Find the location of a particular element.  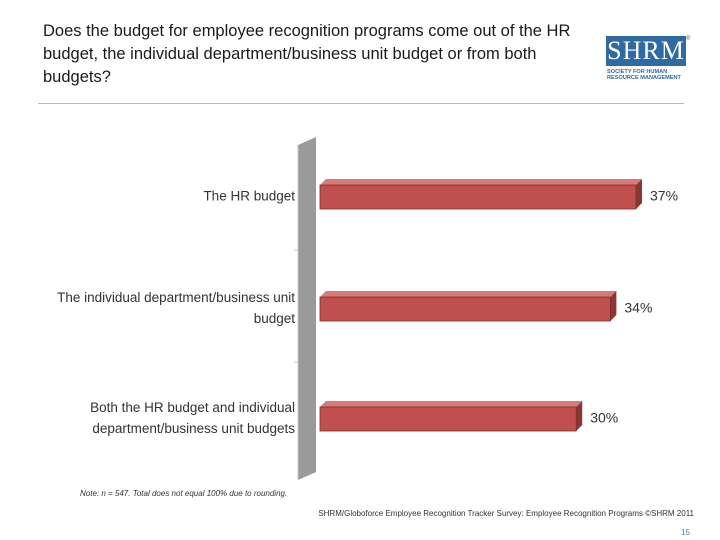

category-label: The HR budget is located at coordinates (249, 196).